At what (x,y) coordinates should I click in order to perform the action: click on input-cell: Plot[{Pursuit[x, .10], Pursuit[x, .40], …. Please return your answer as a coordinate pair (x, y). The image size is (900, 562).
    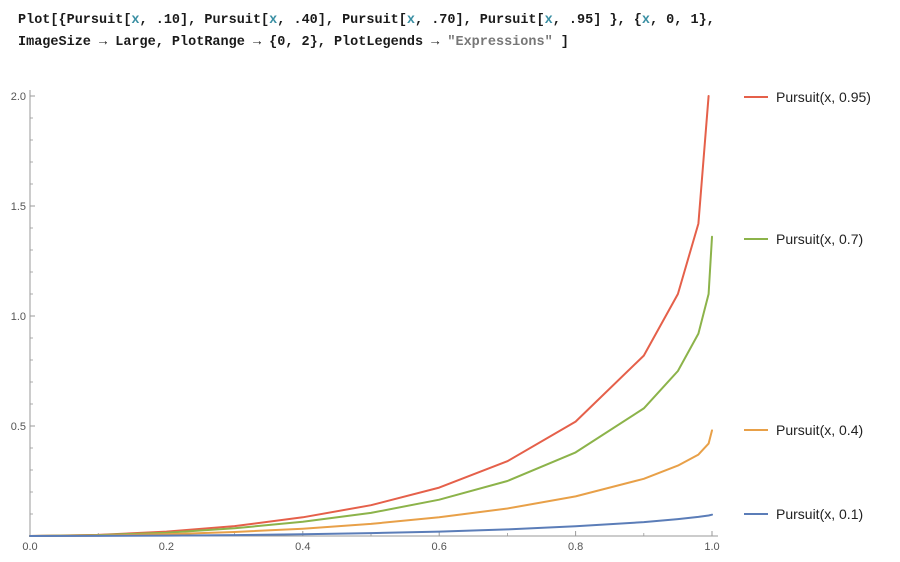
    Looking at the image, I should click on (453, 32).